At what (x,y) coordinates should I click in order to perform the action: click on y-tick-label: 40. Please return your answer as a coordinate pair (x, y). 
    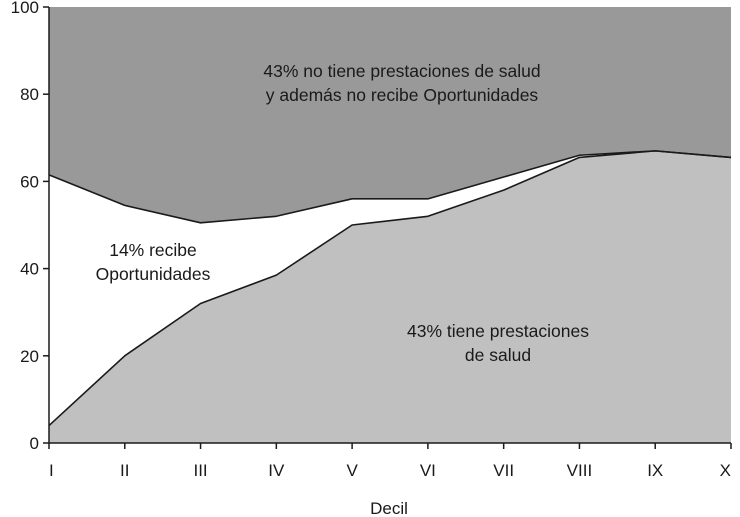
    Looking at the image, I should click on (29, 269).